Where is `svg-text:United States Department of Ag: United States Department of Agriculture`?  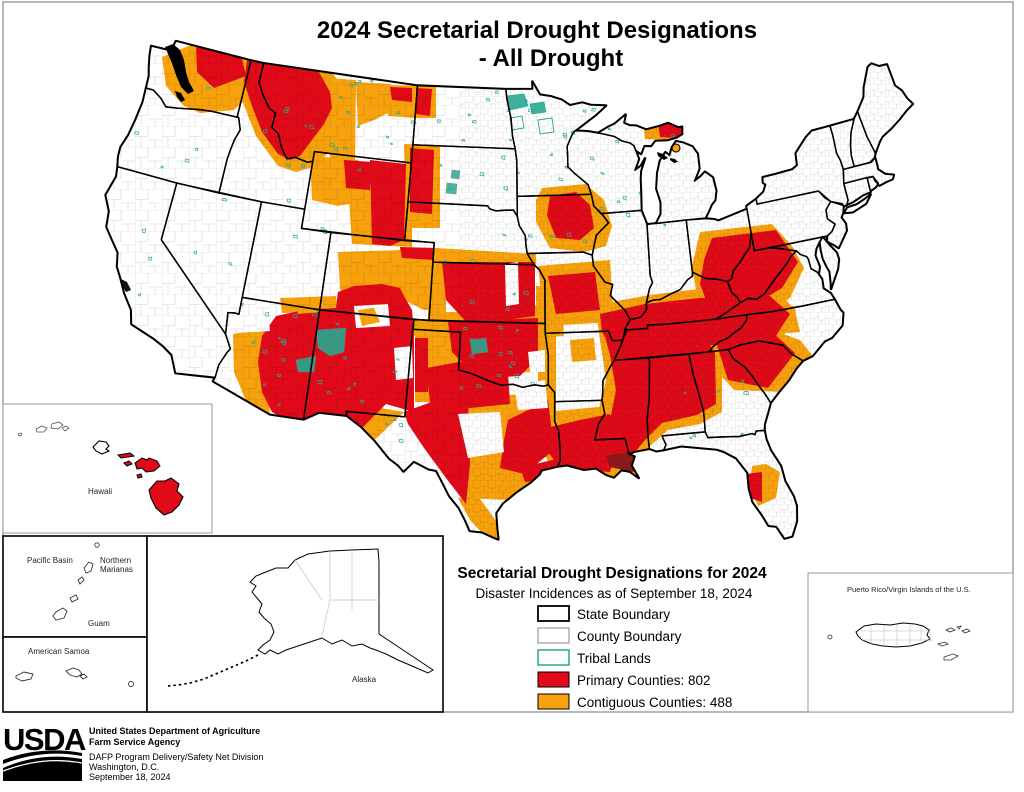
svg-text:United States Department of Ag: United States Department of Agriculture is located at coordinates (174, 731).